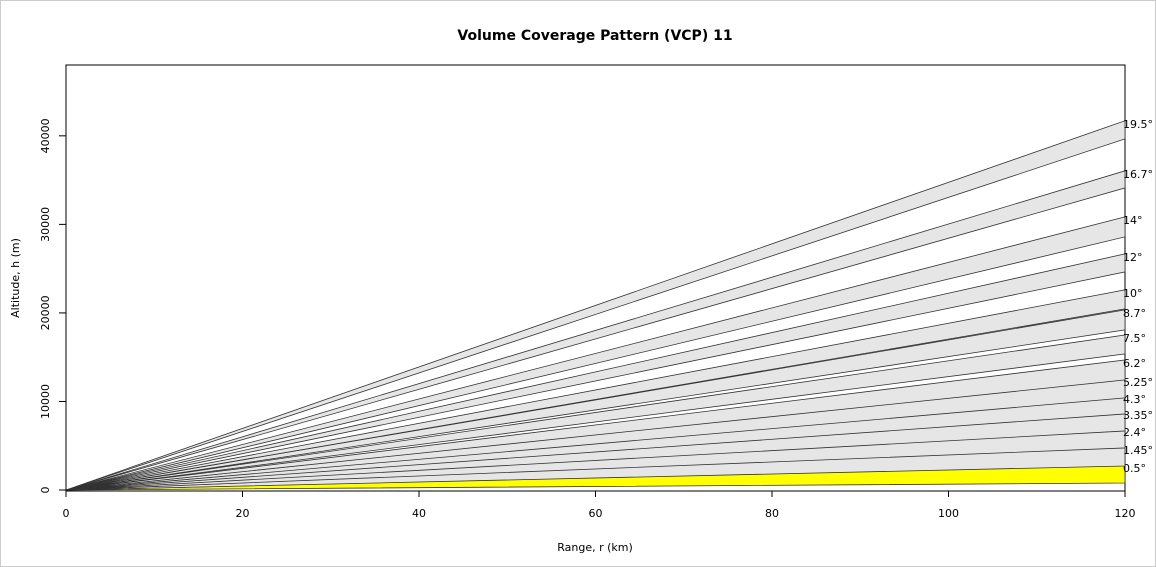 Image resolution: width=1156 pixels, height=567 pixels. Describe the element at coordinates (66, 513) in the screenshot. I see `x-tick-label: 0` at that location.